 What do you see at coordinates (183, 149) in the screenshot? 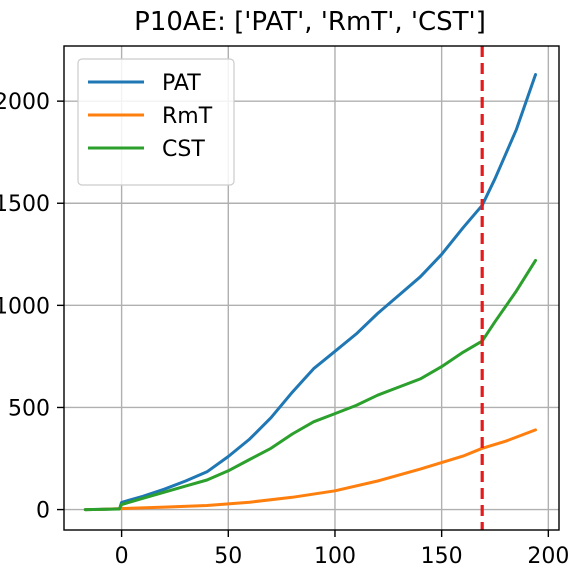
I see `legend-label-cst: CST` at bounding box center [183, 149].